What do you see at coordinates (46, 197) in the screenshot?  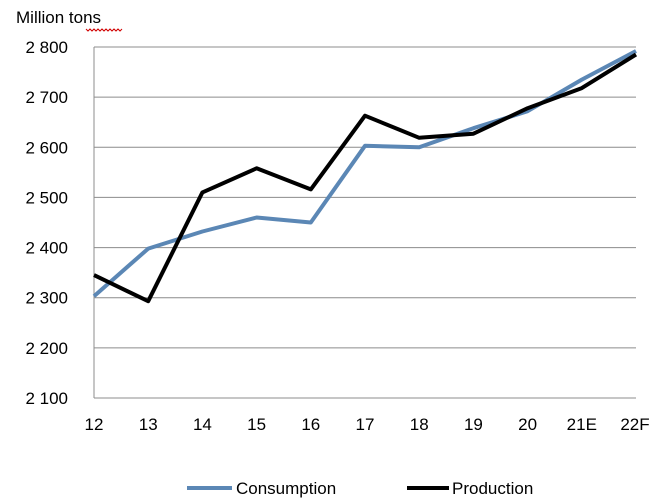 I see `y-tick-label: 2 500` at bounding box center [46, 197].